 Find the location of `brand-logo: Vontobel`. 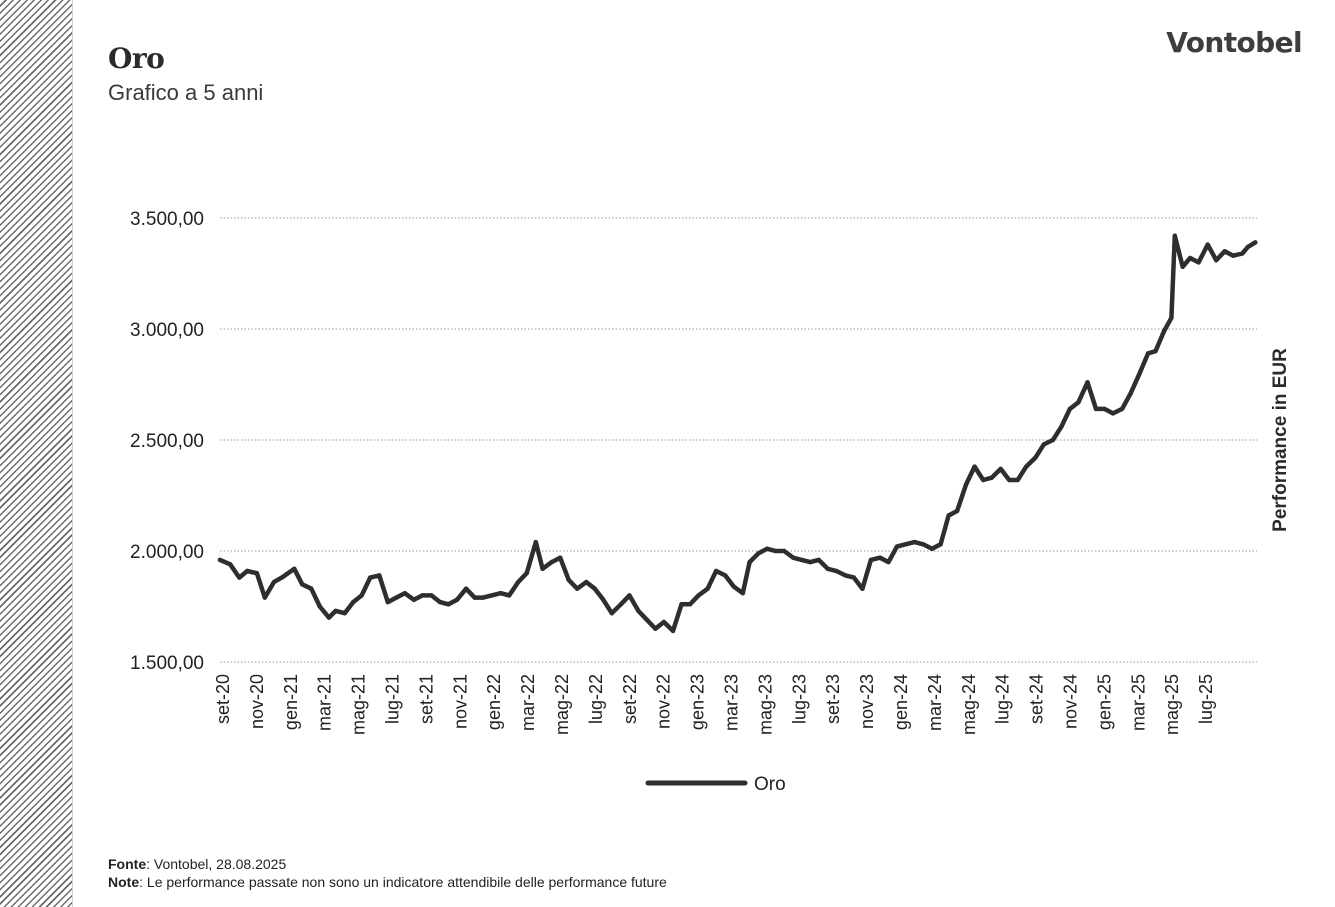

brand-logo: Vontobel is located at coordinates (1234, 42).